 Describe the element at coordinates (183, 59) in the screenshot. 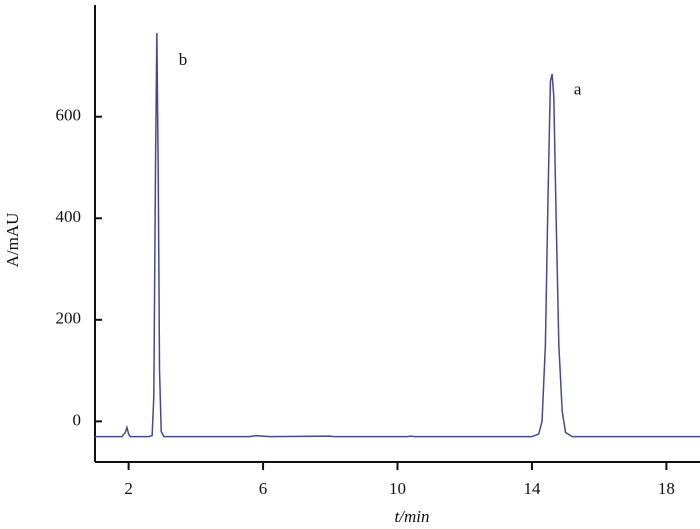

I see `peak-label: b` at that location.